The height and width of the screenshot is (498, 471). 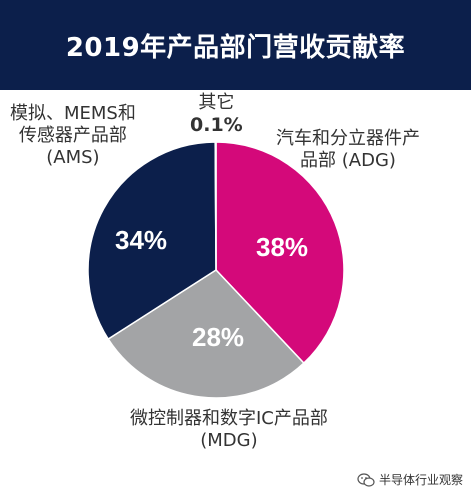 I want to click on slice-pct-ams: 34%, so click(x=141, y=240).